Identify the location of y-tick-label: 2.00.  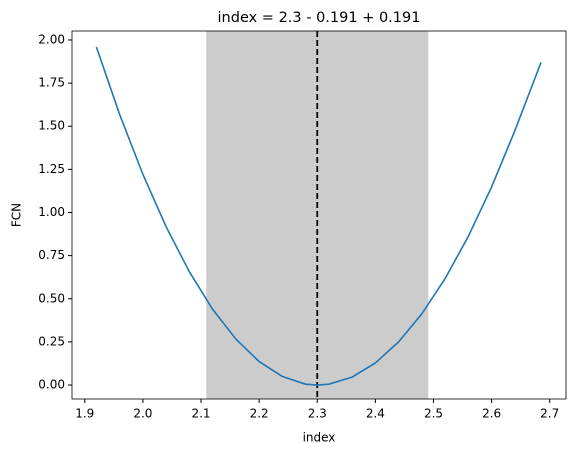
(51, 39).